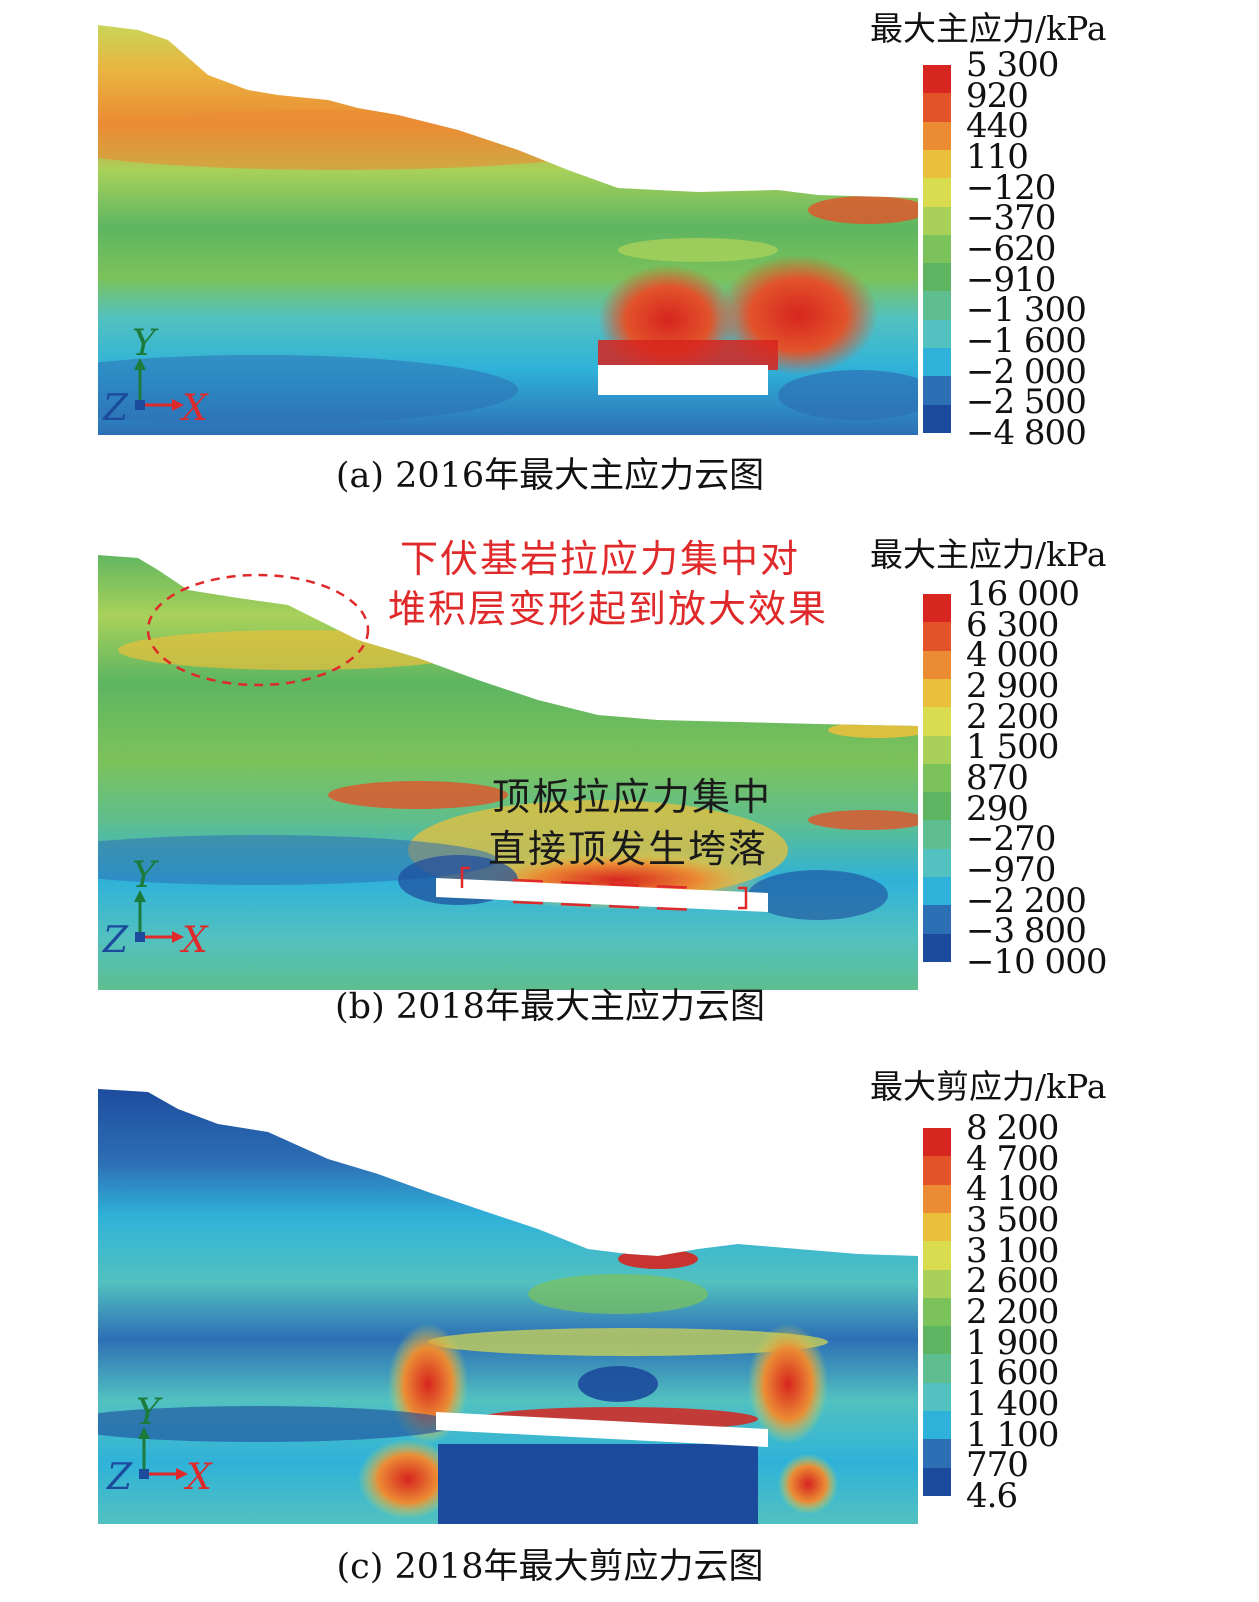 This screenshot has height=1602, width=1259. I want to click on annotation-roof-line1: 顶板拉应力集中, so click(632, 797).